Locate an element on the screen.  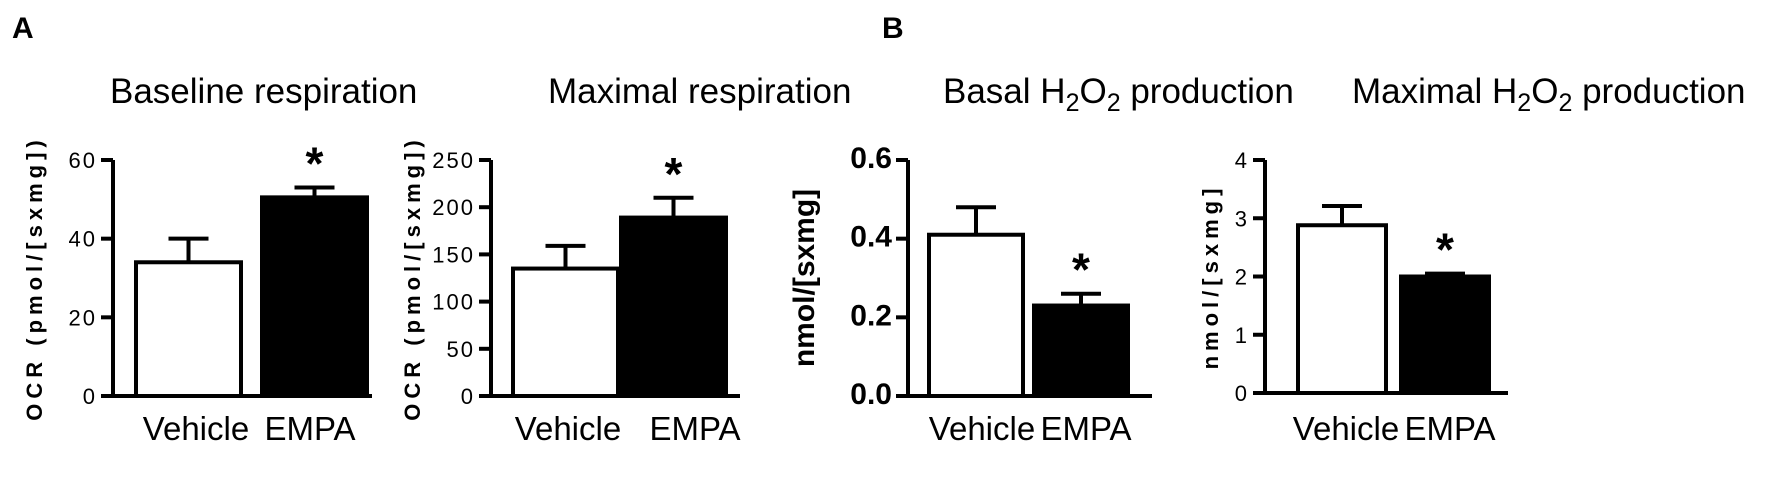
panel-letter-b: B is located at coordinates (893, 28).